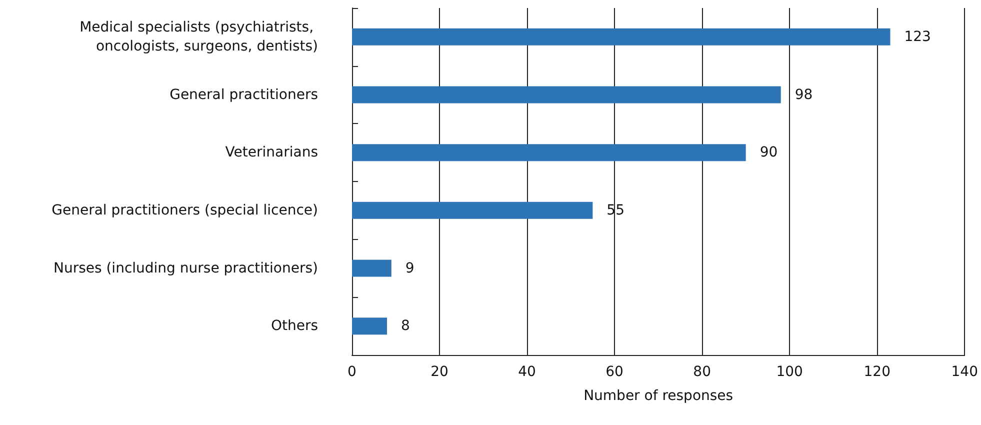  I want to click on x-tick-label: 120, so click(877, 372).